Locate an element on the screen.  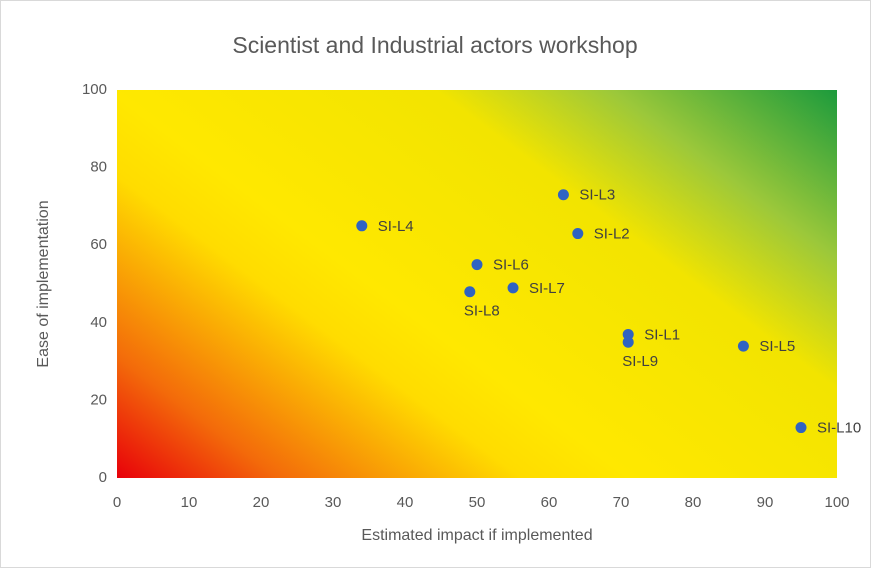
point-label: SI-L10 is located at coordinates (839, 428).